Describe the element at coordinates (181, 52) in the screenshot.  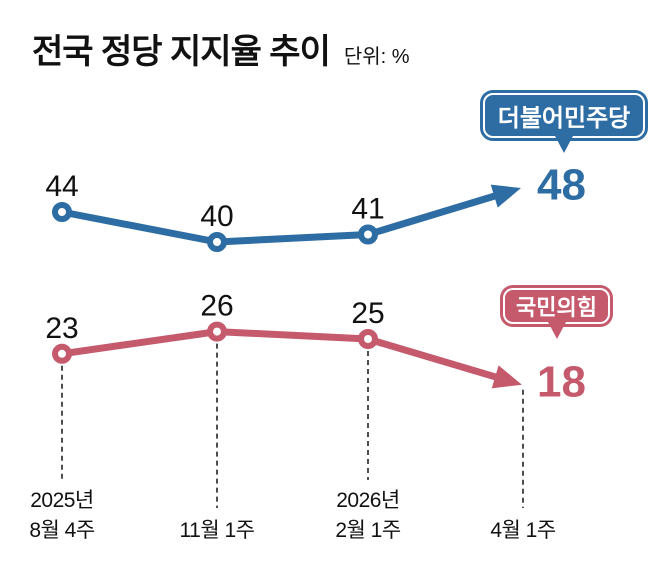
I see `page-title: 전국 정당 지지율 추이` at that location.